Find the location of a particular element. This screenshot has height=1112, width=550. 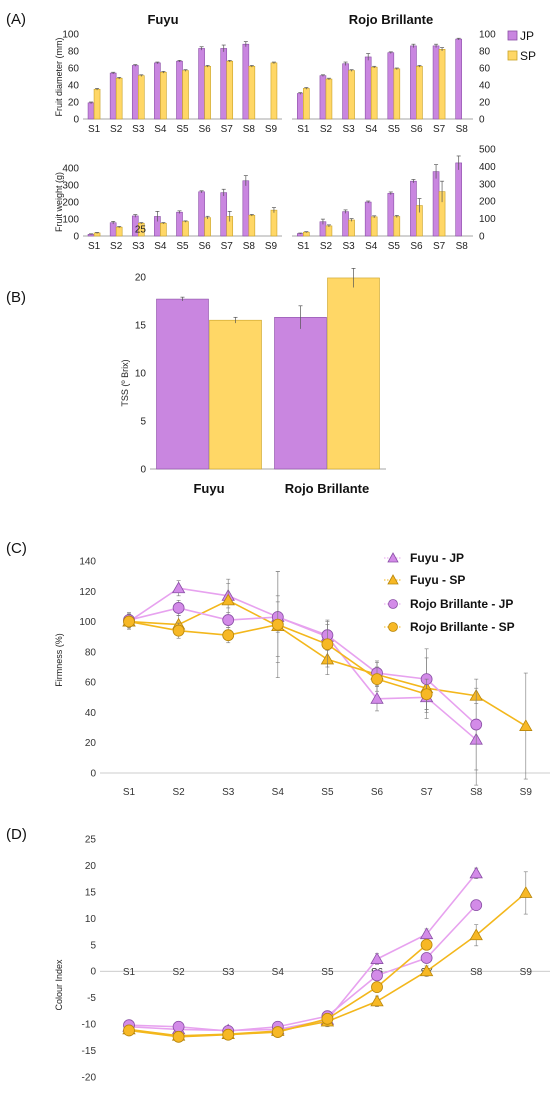

a_weight_rojo-bar-sp-s4 is located at coordinates (374, 226).